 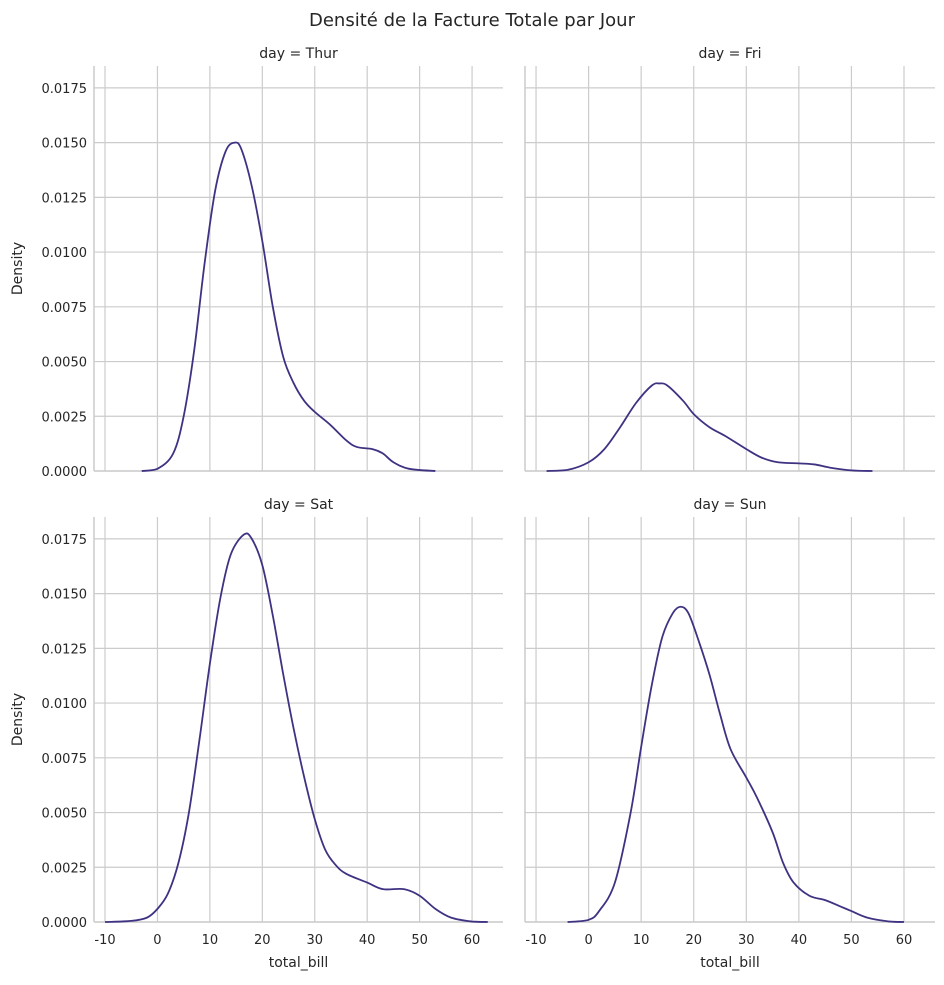 I want to click on facet-title: day = Thur, so click(x=298, y=54).